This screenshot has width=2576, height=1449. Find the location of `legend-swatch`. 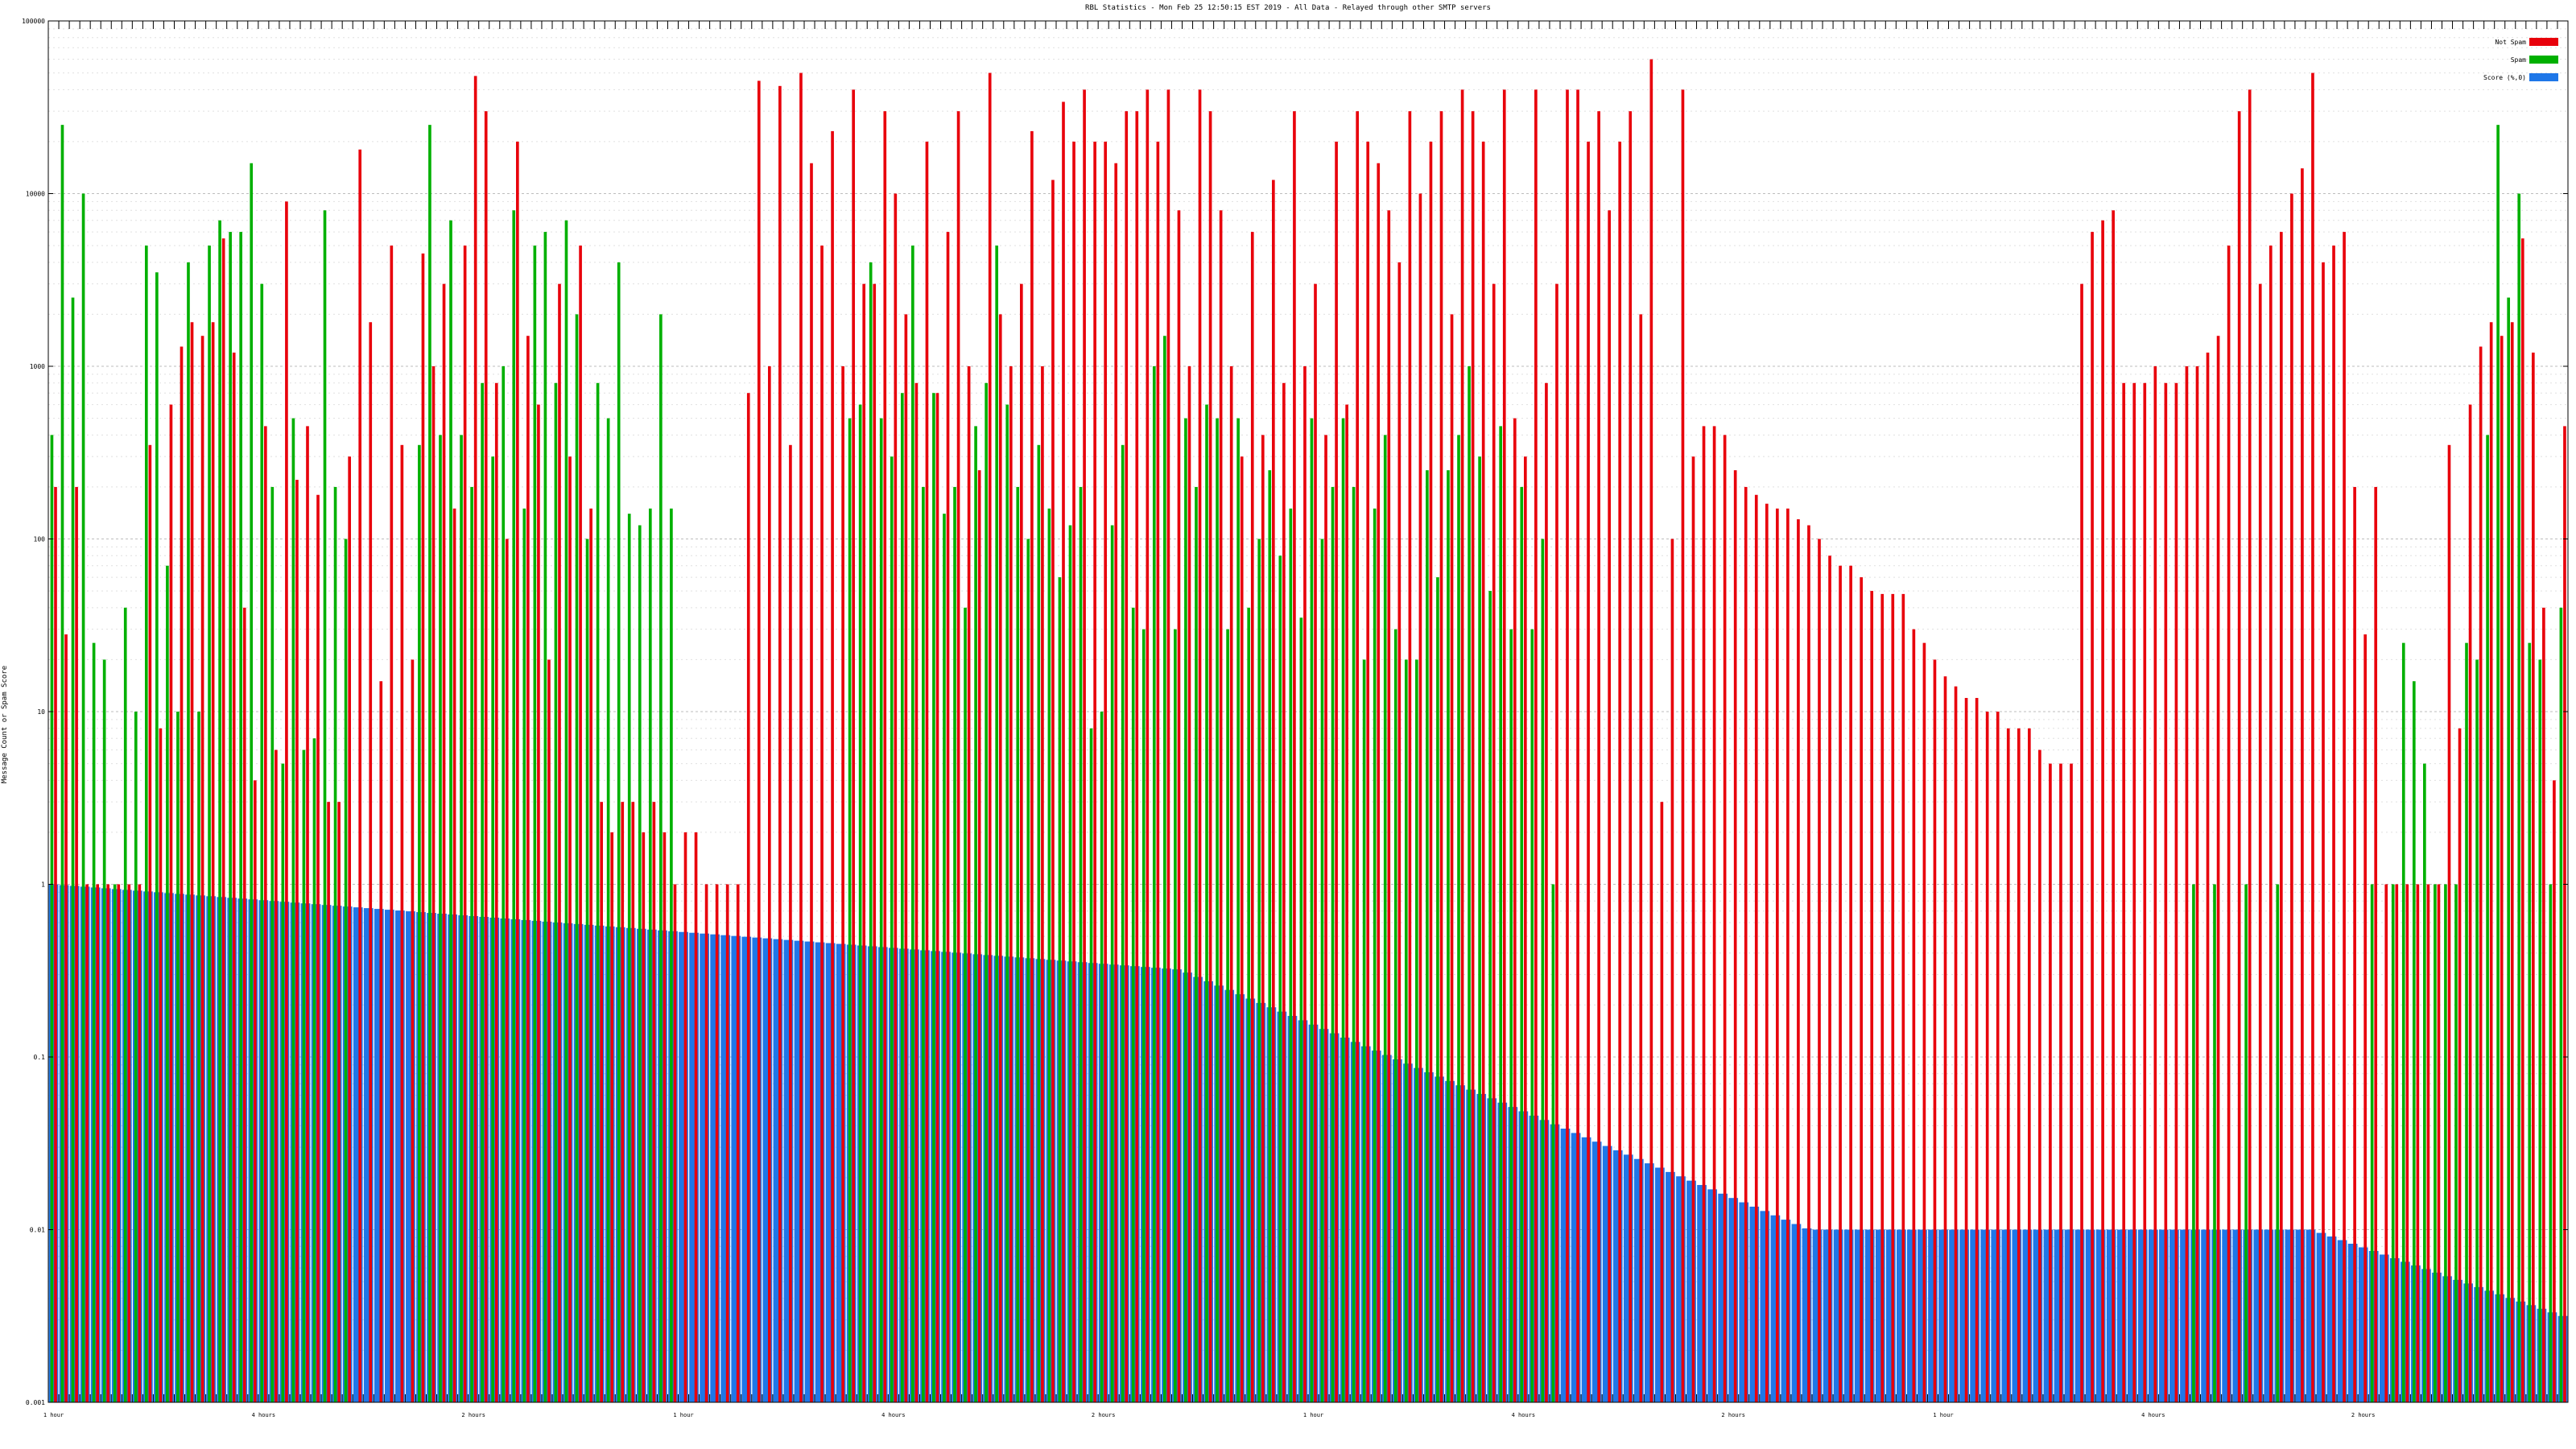

legend-swatch is located at coordinates (2543, 77).